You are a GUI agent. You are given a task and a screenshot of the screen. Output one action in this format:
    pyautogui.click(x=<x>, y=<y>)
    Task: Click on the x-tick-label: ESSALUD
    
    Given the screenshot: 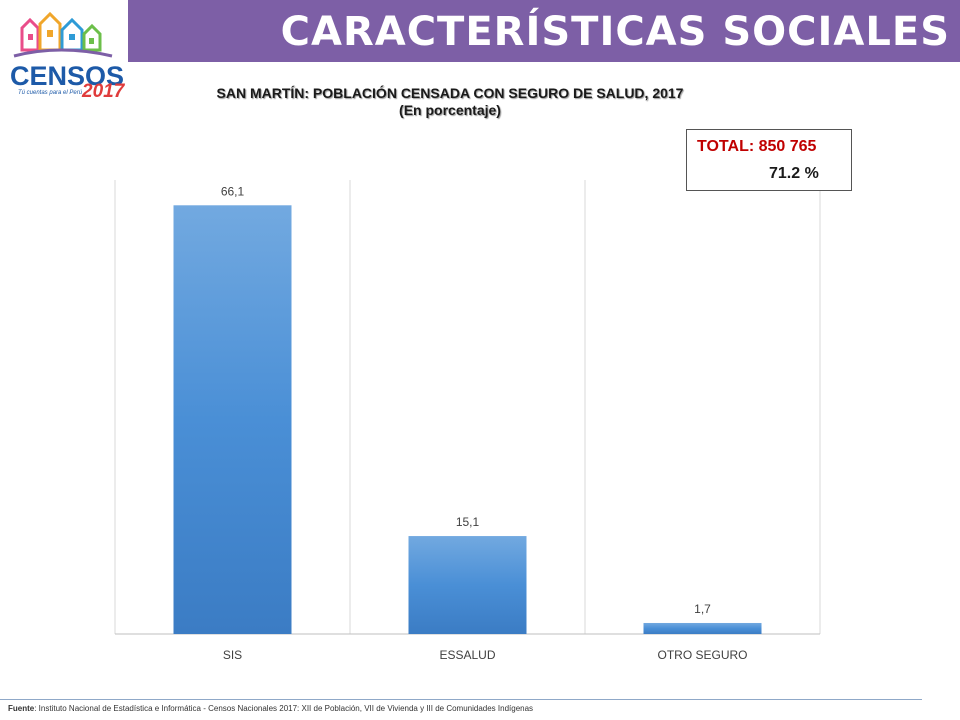 What is the action you would take?
    pyautogui.click(x=467, y=655)
    